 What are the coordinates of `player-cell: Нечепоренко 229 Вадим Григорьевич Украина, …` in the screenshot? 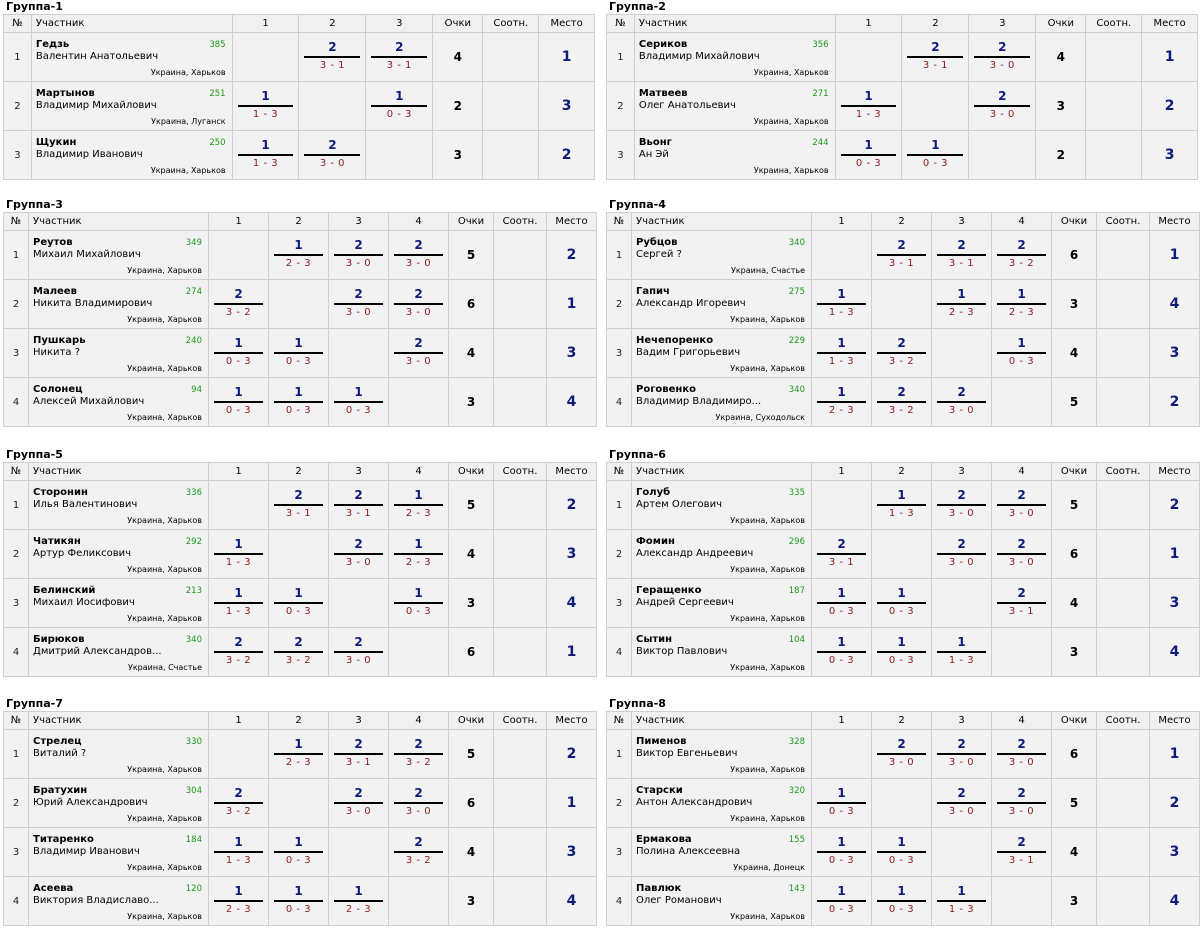 It's located at (721, 353).